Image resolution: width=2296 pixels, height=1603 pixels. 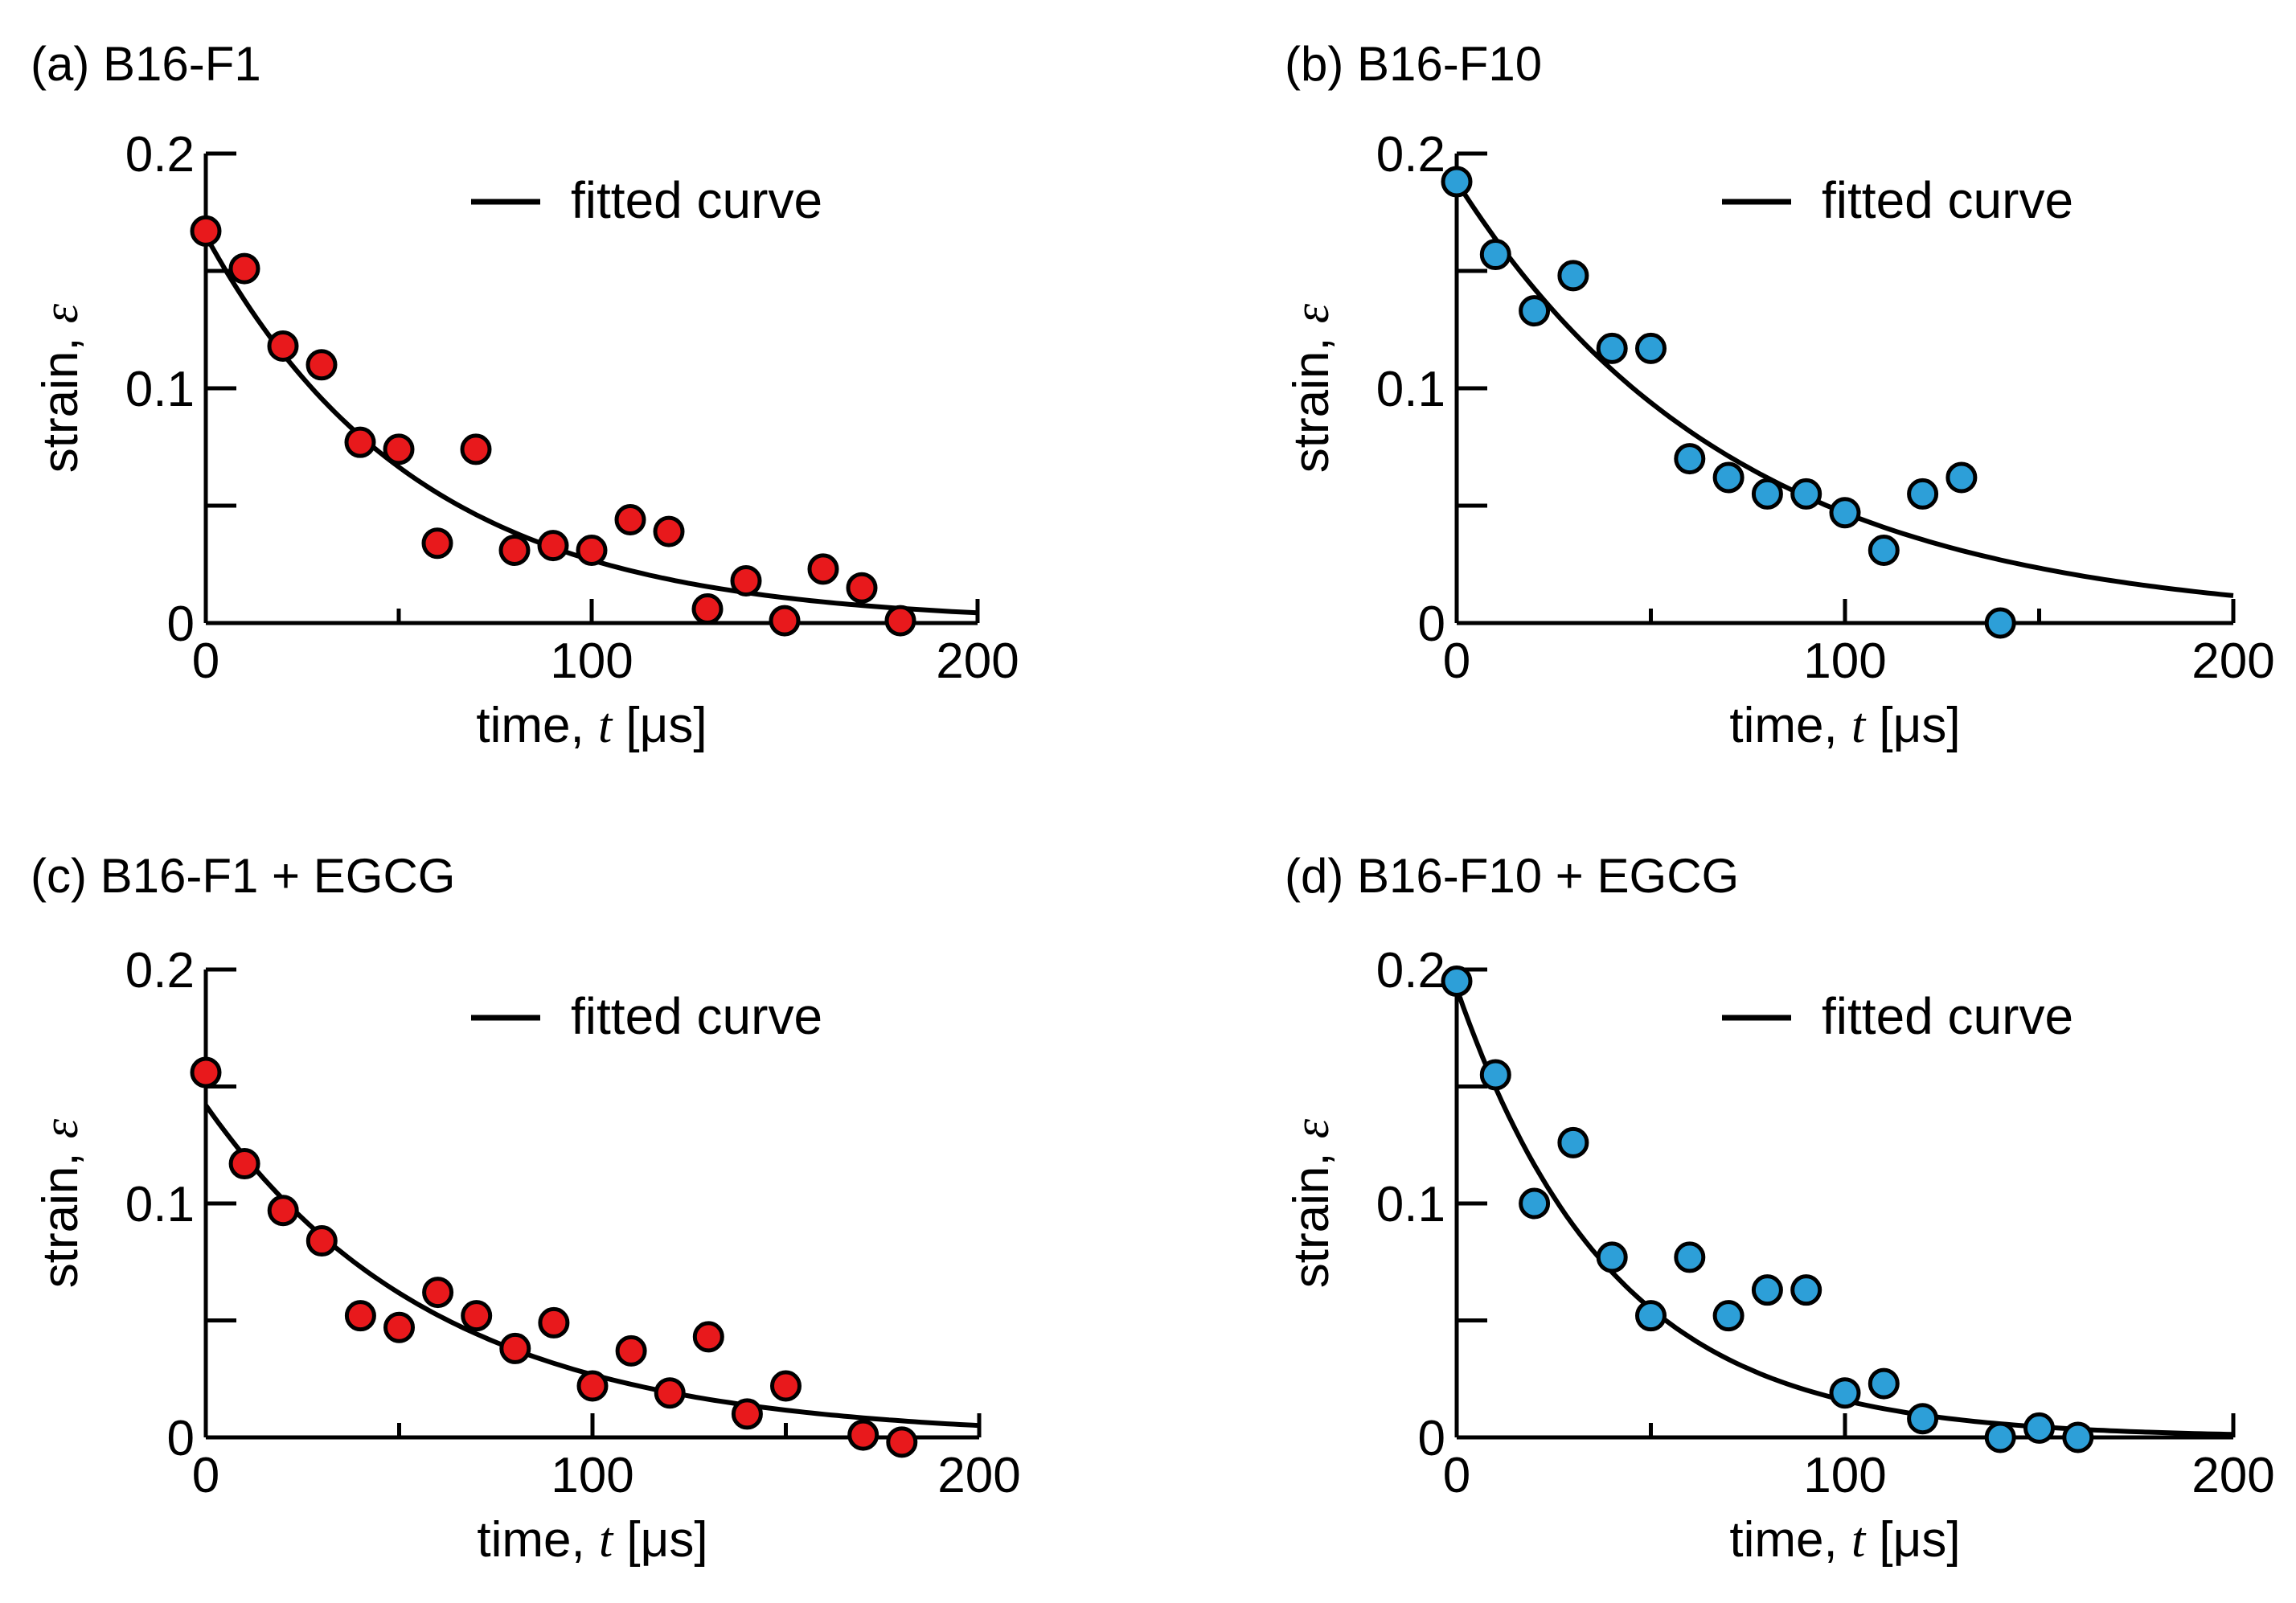 What do you see at coordinates (1512, 876) in the screenshot?
I see `chart-title: (d) B16-F10 + EGCG` at bounding box center [1512, 876].